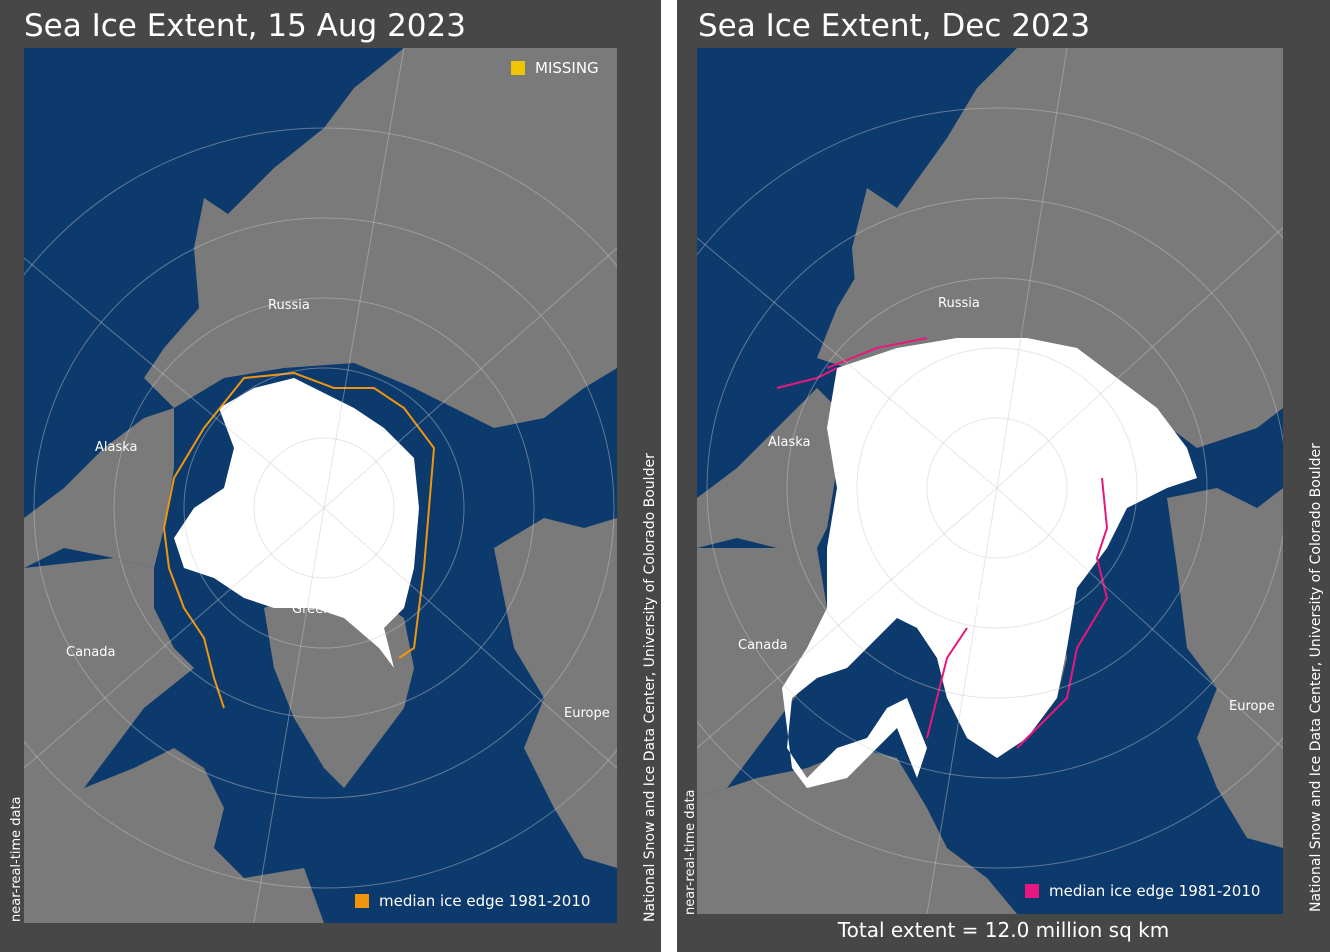 The width and height of the screenshot is (1330, 952). Describe the element at coordinates (942, 543) in the screenshot. I see `median-edge-dec` at that location.